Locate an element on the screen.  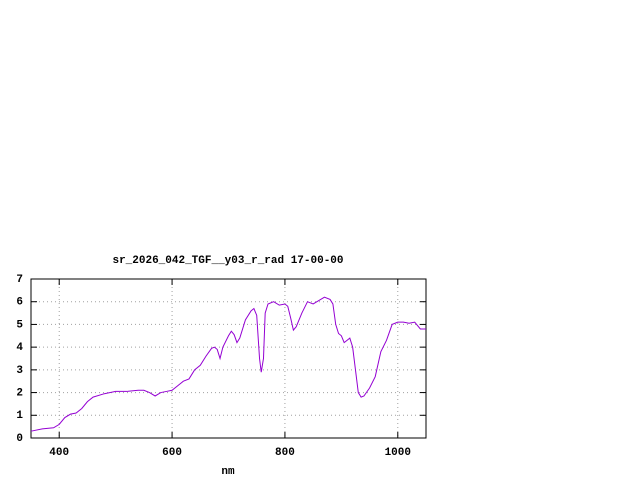
x-tick-label: 600 is located at coordinates (172, 453).